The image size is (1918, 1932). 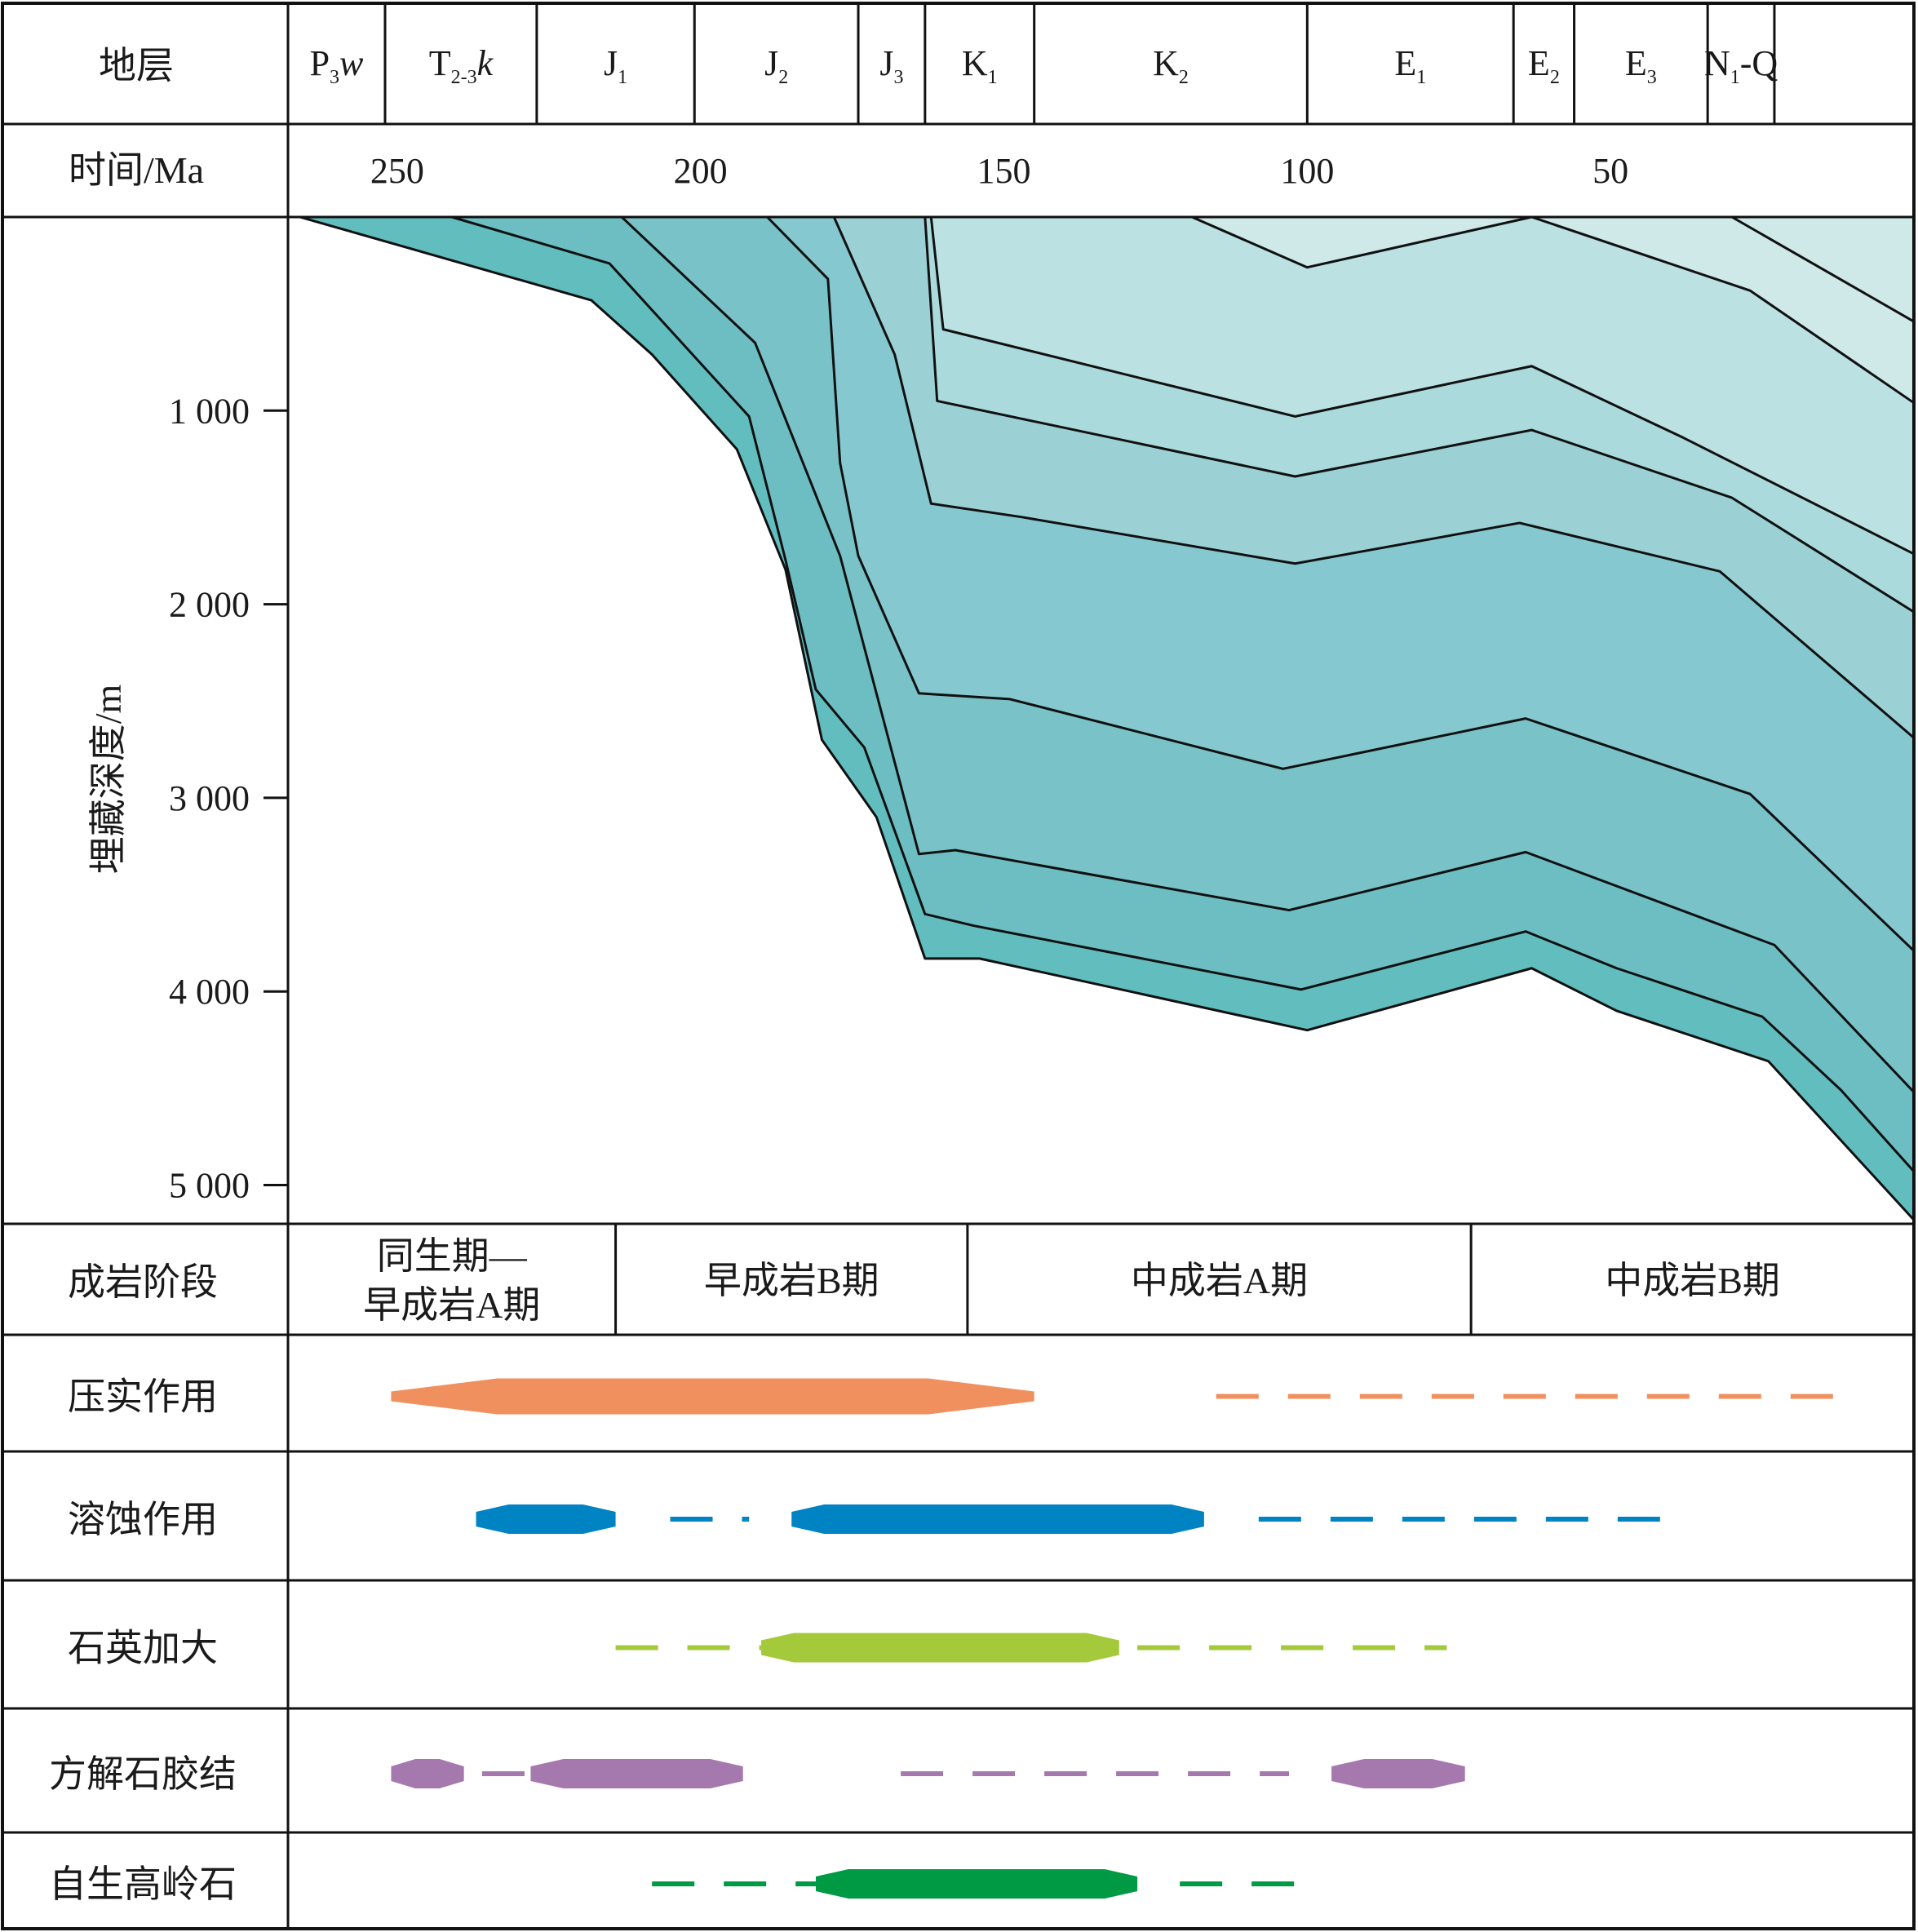 What do you see at coordinates (1641, 65) in the screenshot?
I see `strata-label-10: E3` at bounding box center [1641, 65].